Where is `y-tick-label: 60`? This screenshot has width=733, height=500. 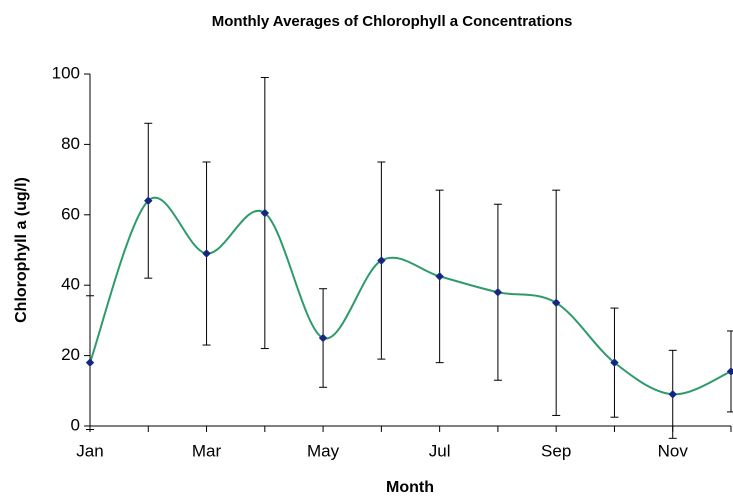 y-tick-label: 60 is located at coordinates (70, 213).